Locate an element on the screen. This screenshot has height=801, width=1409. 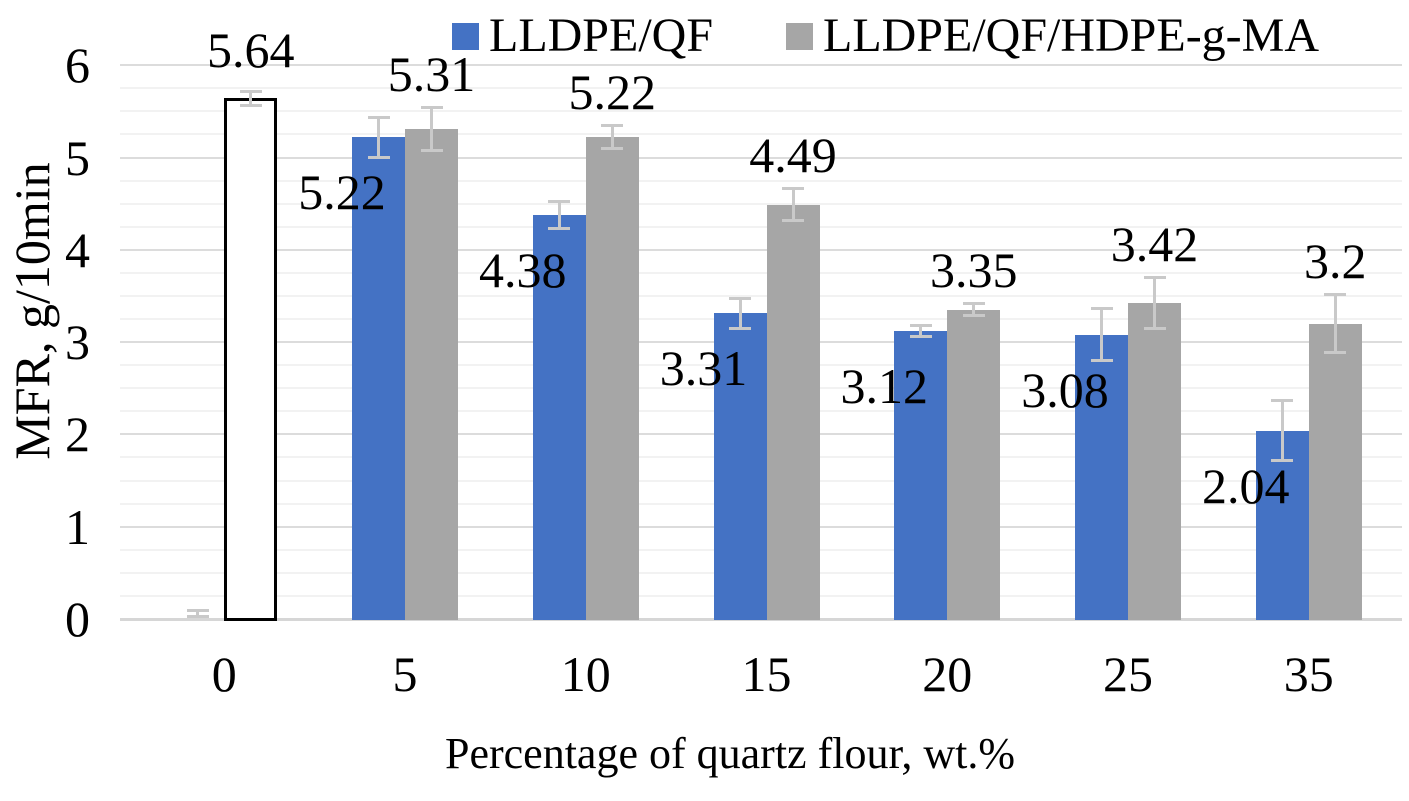
data-label: 3.08 is located at coordinates (1065, 389).